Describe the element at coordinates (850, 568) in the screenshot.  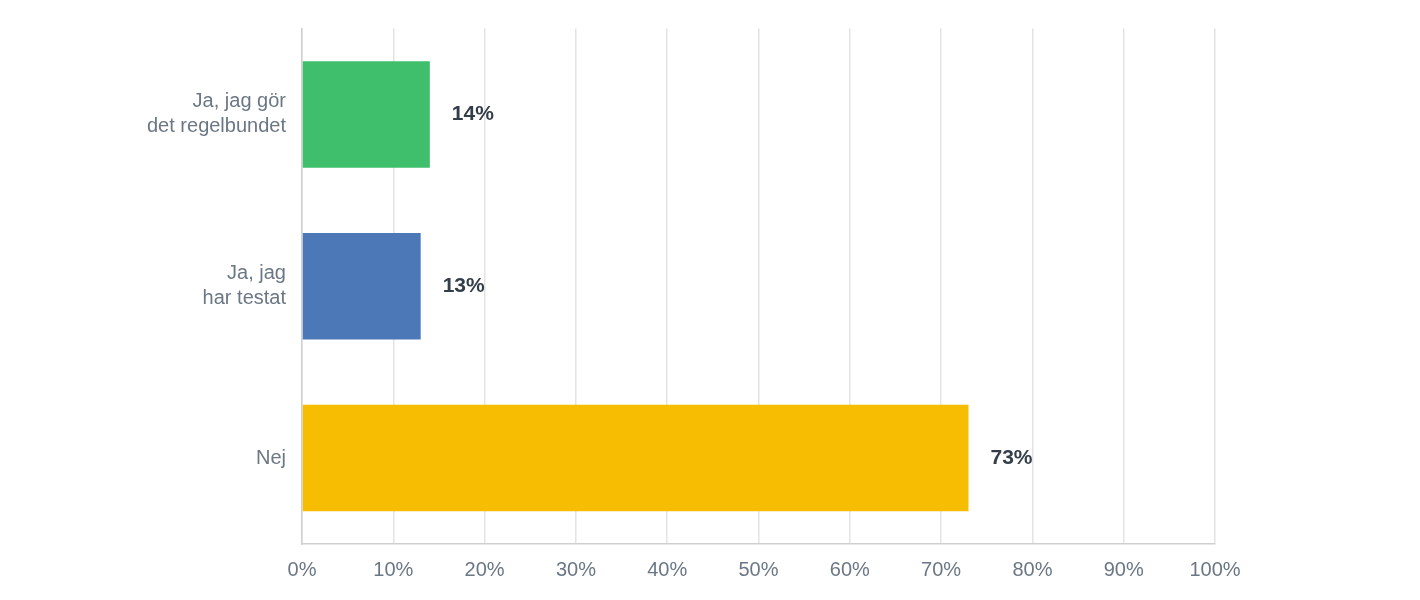
I see `x-tick-label: 60%` at that location.